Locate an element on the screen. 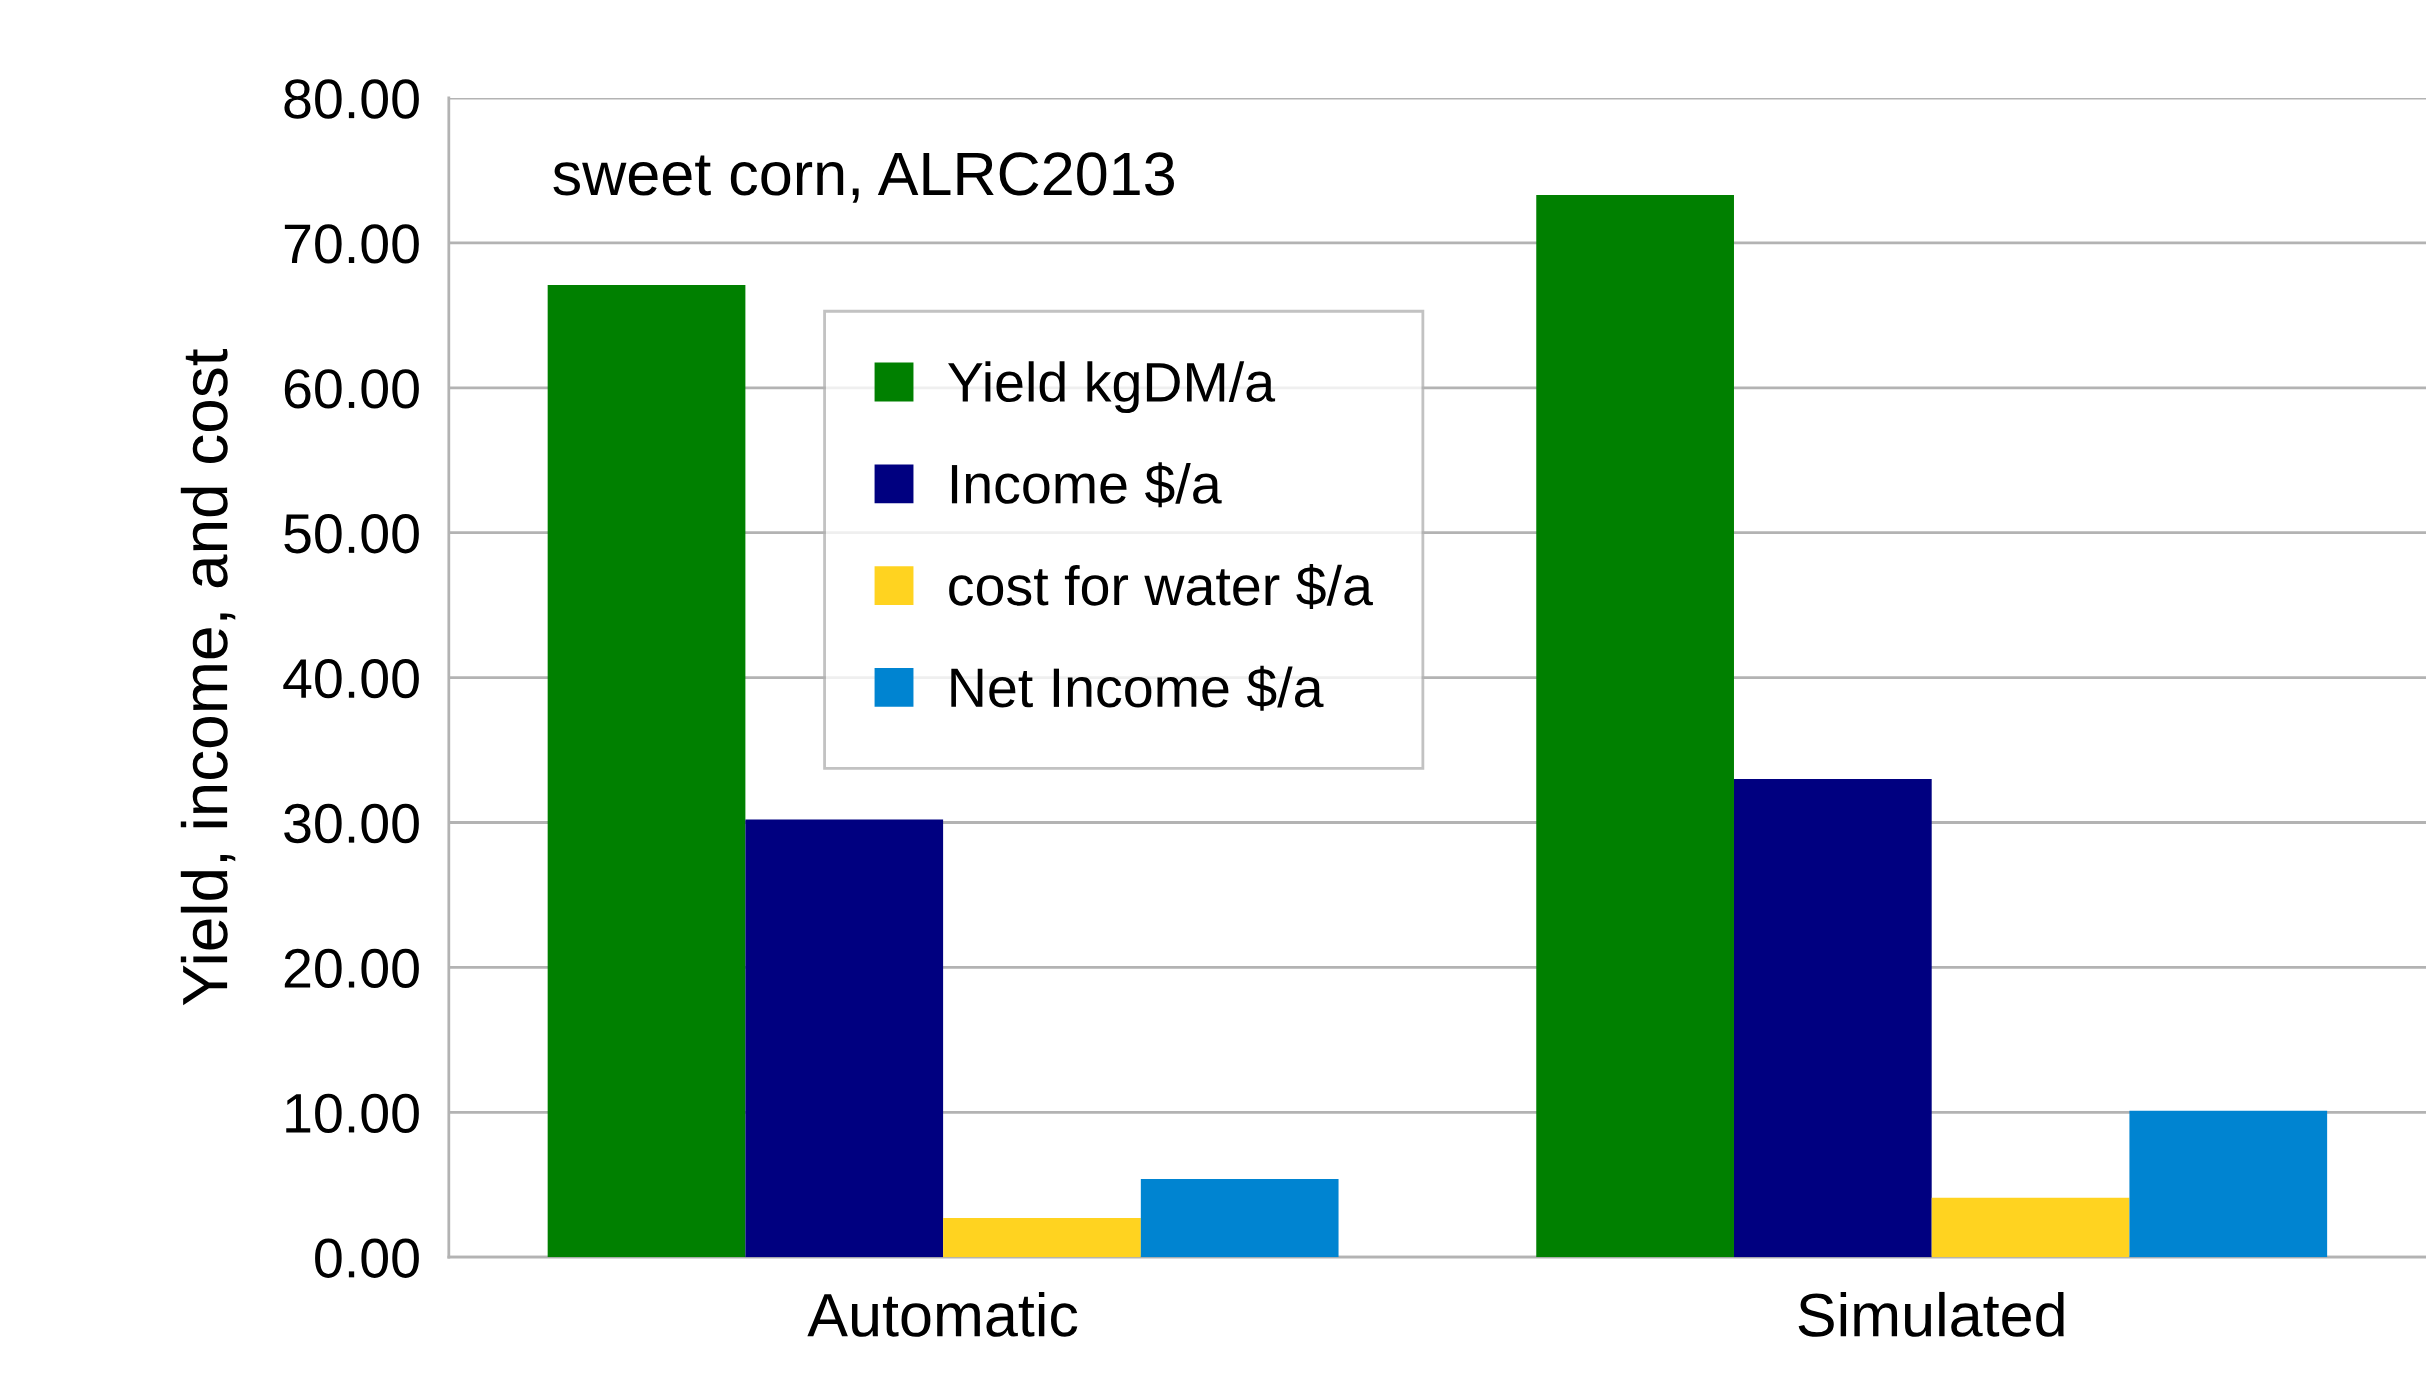 This screenshot has width=2426, height=1400. x-tick-label: Simulated is located at coordinates (1931, 1314).